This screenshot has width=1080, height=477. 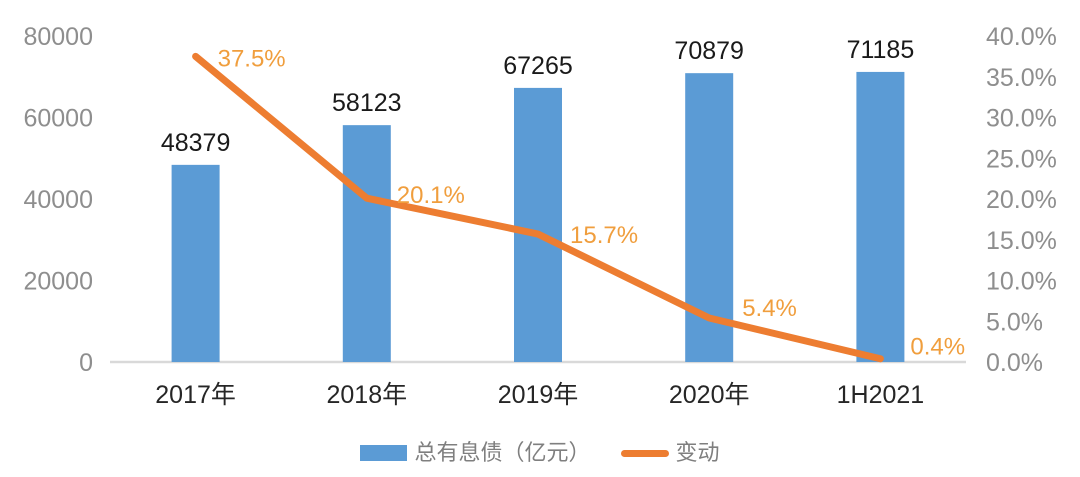 What do you see at coordinates (604, 235) in the screenshot?
I see `line-value-label: 15.7%` at bounding box center [604, 235].